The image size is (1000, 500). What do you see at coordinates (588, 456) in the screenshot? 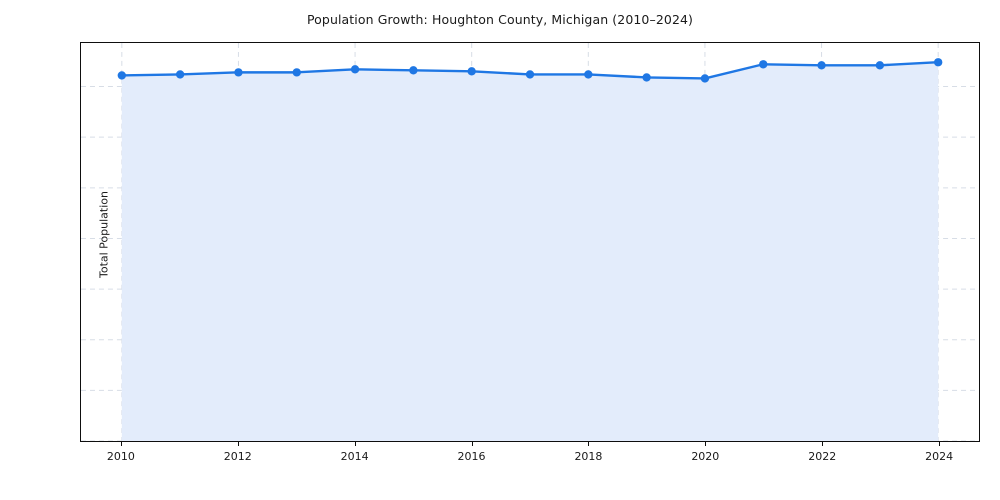
I see `x-tick-label: 2018` at bounding box center [588, 456].